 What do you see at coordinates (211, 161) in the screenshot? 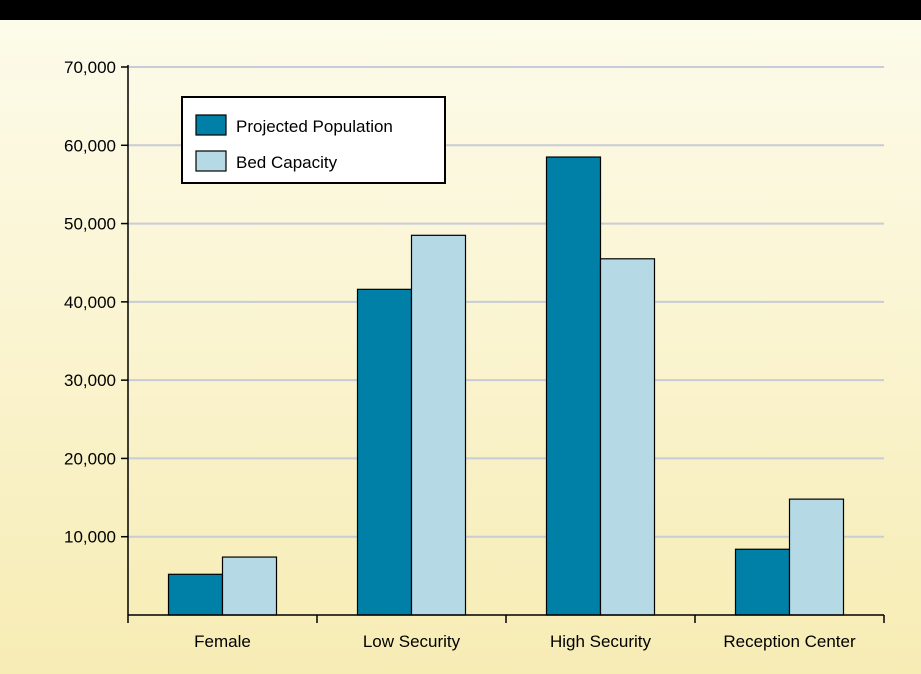
I see `legend-swatch-bed-capacity` at bounding box center [211, 161].